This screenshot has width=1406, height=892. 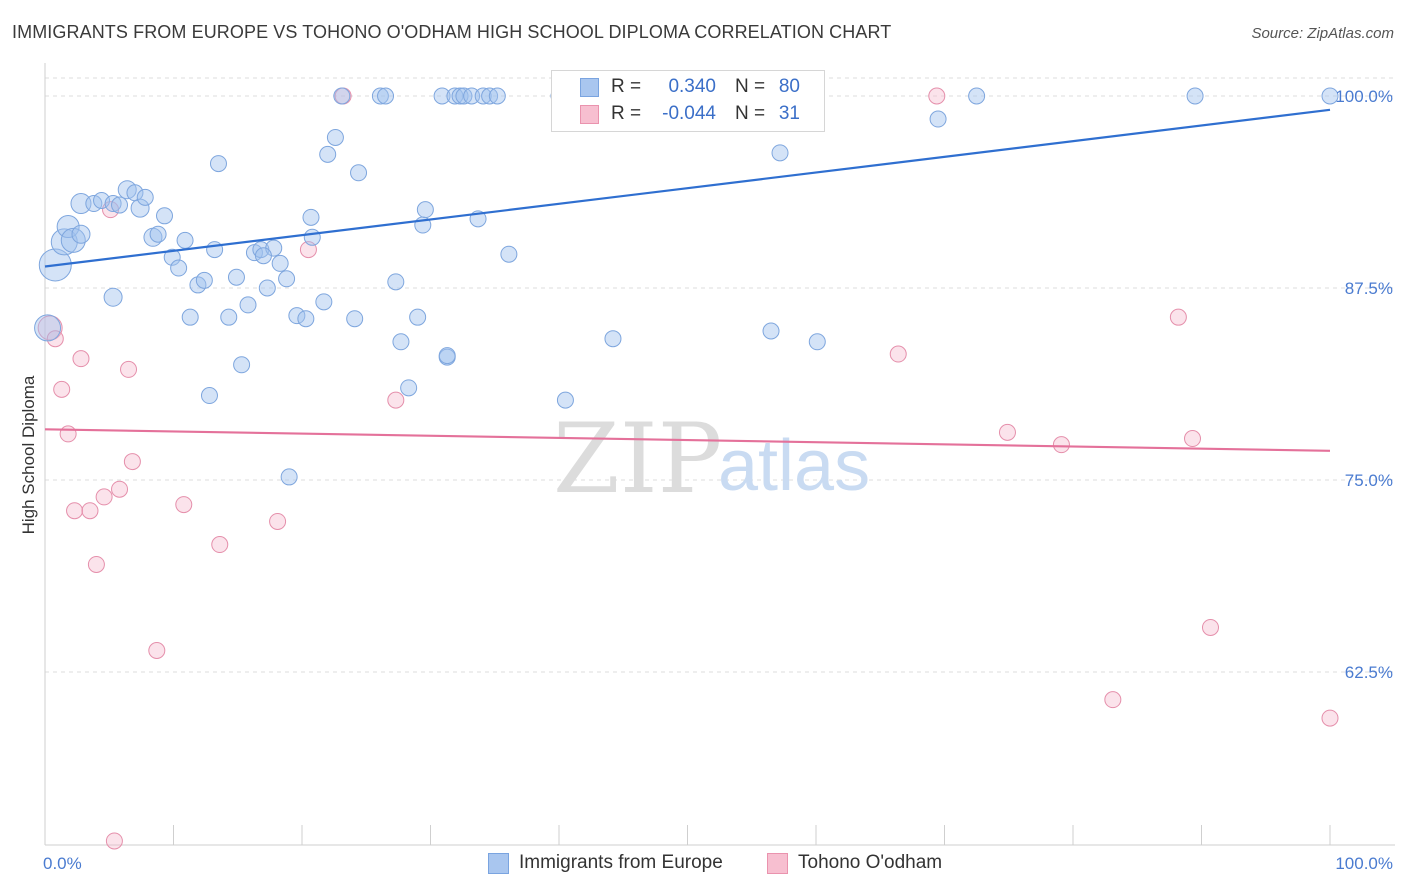 What do you see at coordinates (777, 863) in the screenshot?
I see `legend-swatch-pink` at bounding box center [777, 863].